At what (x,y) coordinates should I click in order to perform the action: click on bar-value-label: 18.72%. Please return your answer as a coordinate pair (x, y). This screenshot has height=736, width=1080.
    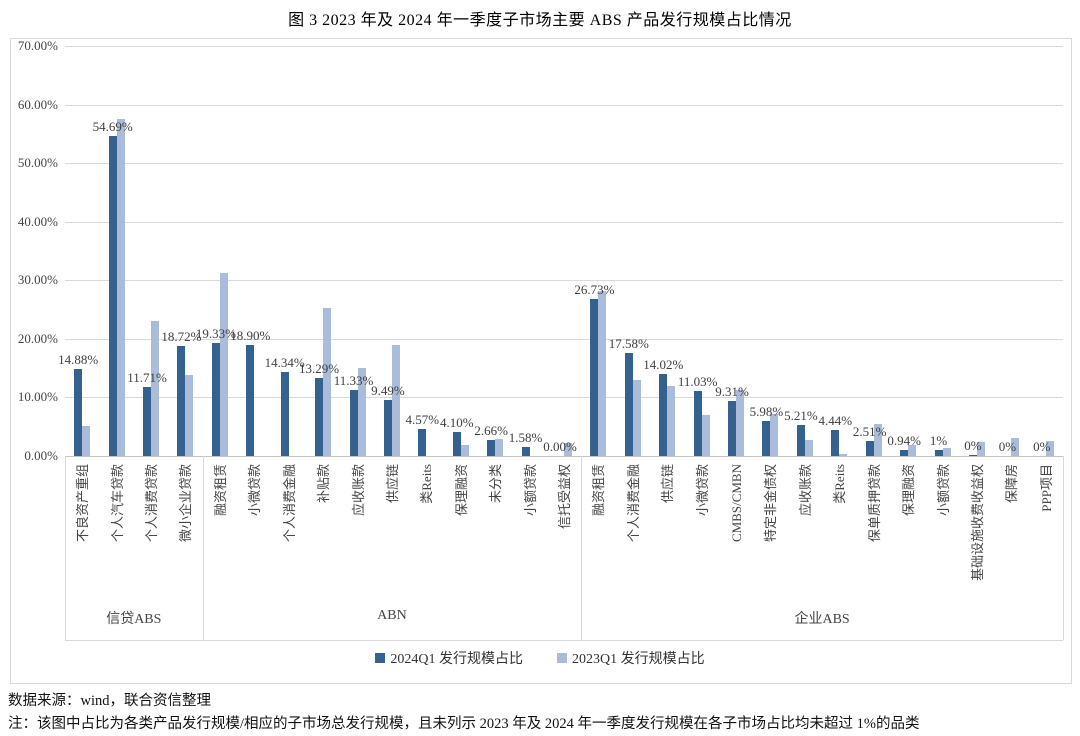
    Looking at the image, I should click on (181, 337).